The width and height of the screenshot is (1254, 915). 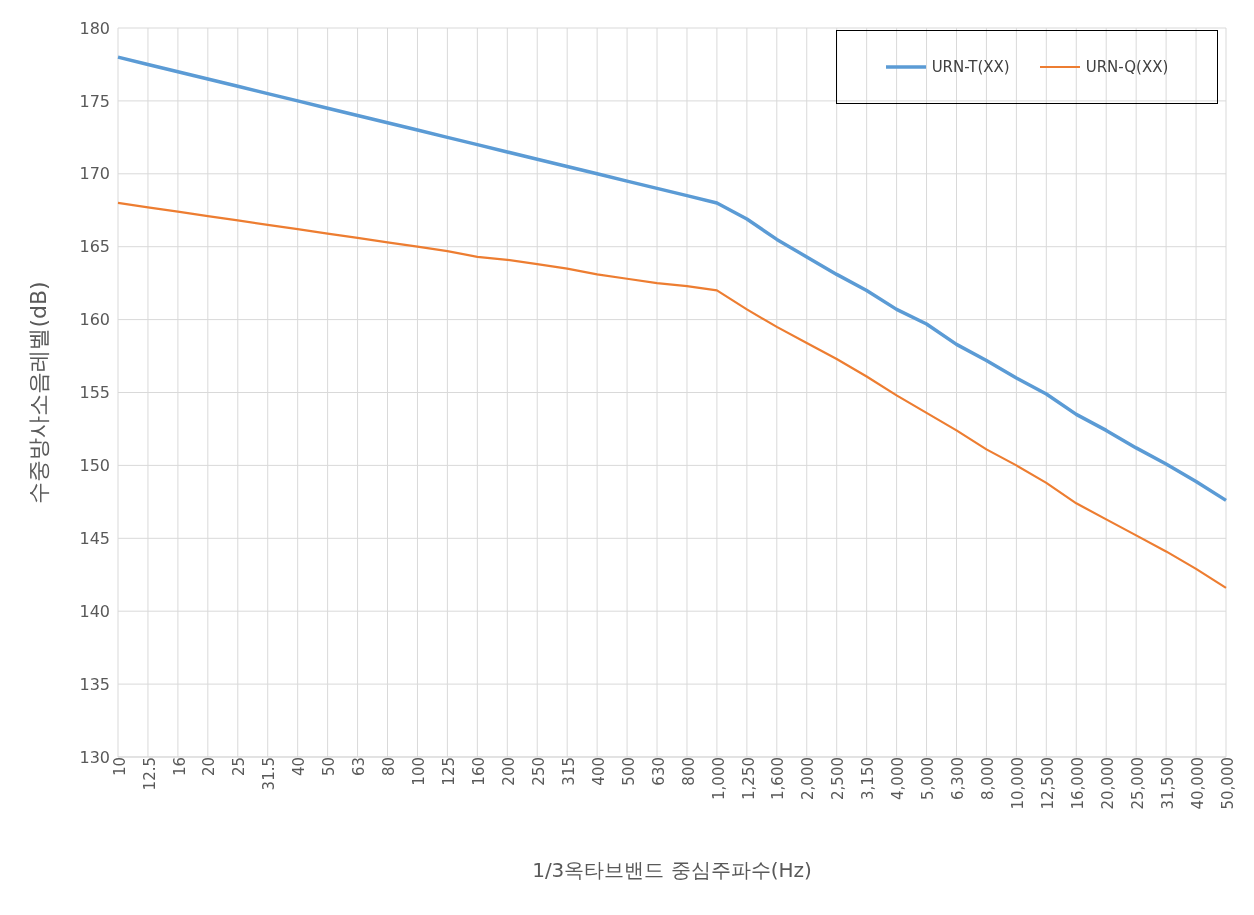 What do you see at coordinates (838, 778) in the screenshot?
I see `x-tick-label: 2,500` at bounding box center [838, 778].